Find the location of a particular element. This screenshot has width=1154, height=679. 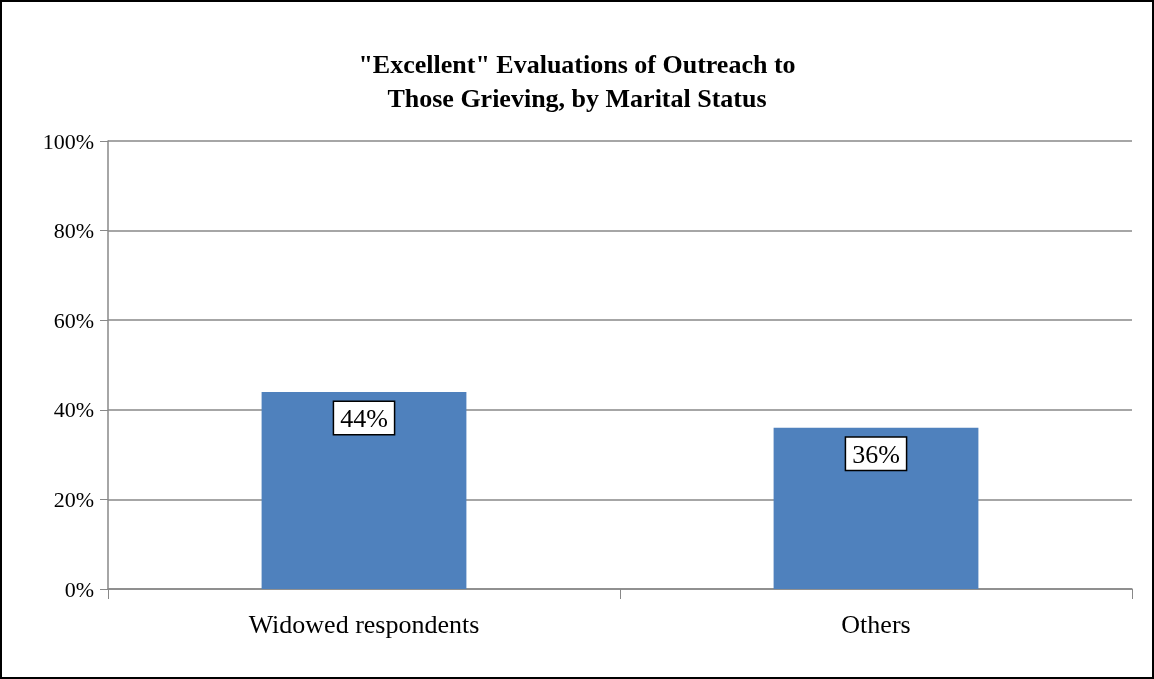

chart-title: "Excellent" Evaluations of Outreach to Those Grieving, by Marital Status is located at coordinates (577, 81).